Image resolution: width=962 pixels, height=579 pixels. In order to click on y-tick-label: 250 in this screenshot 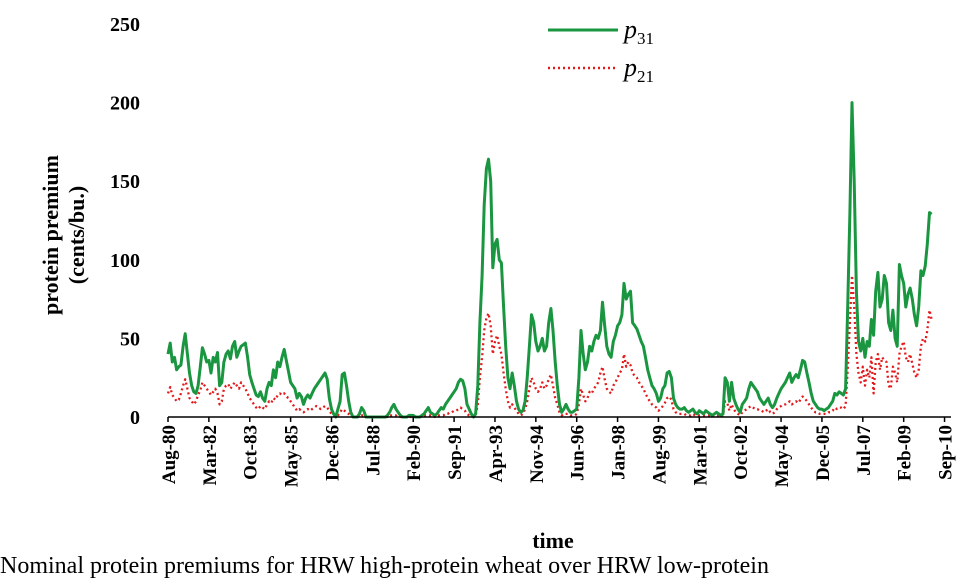, I will do `click(125, 25)`.